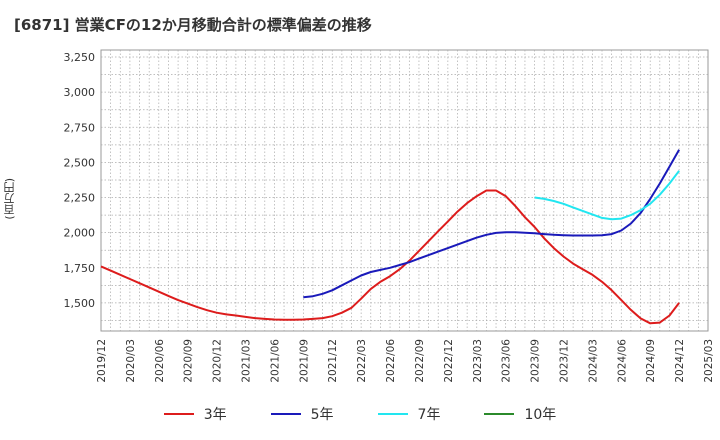  What do you see at coordinates (420, 361) in the screenshot?
I see `x-tick-label: 2022/09` at bounding box center [420, 361].